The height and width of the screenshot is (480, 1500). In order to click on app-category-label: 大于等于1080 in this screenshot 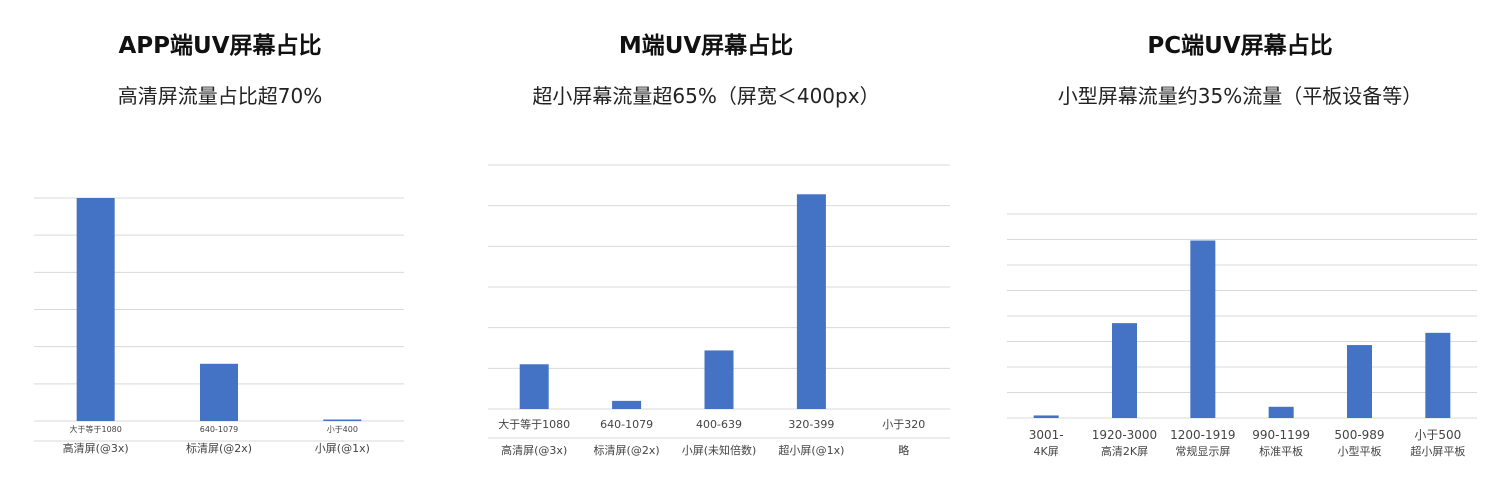, I will do `click(95, 429)`.